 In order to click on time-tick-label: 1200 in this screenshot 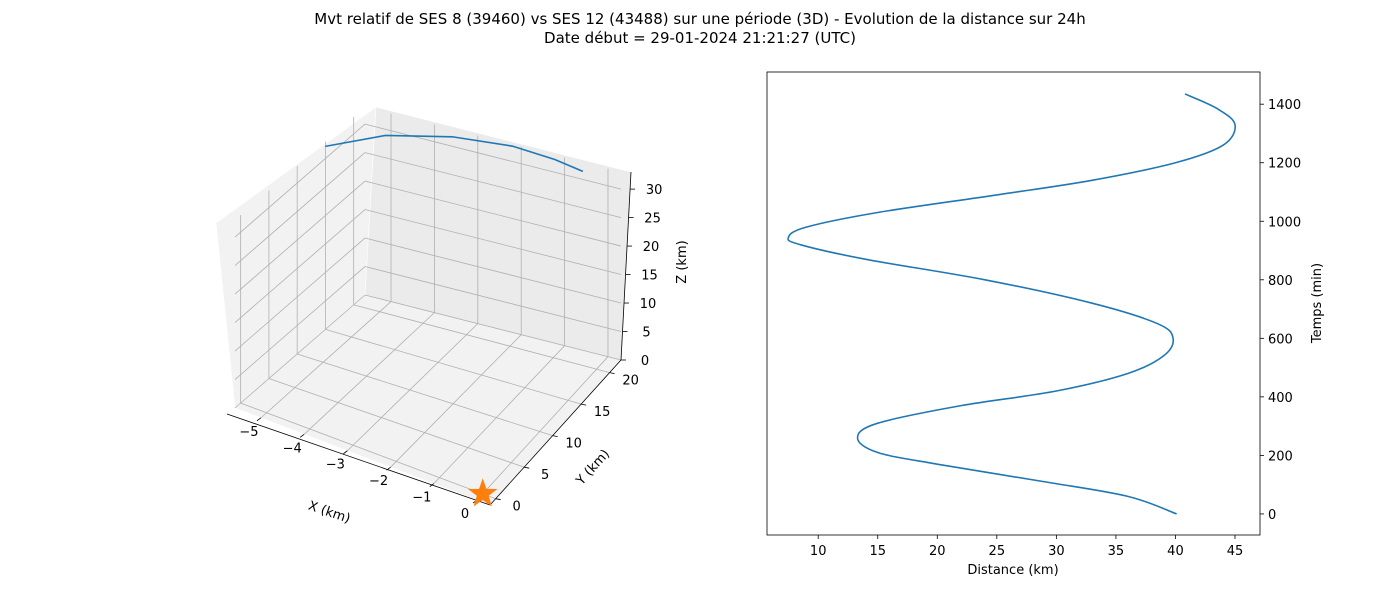, I will do `click(1284, 164)`.